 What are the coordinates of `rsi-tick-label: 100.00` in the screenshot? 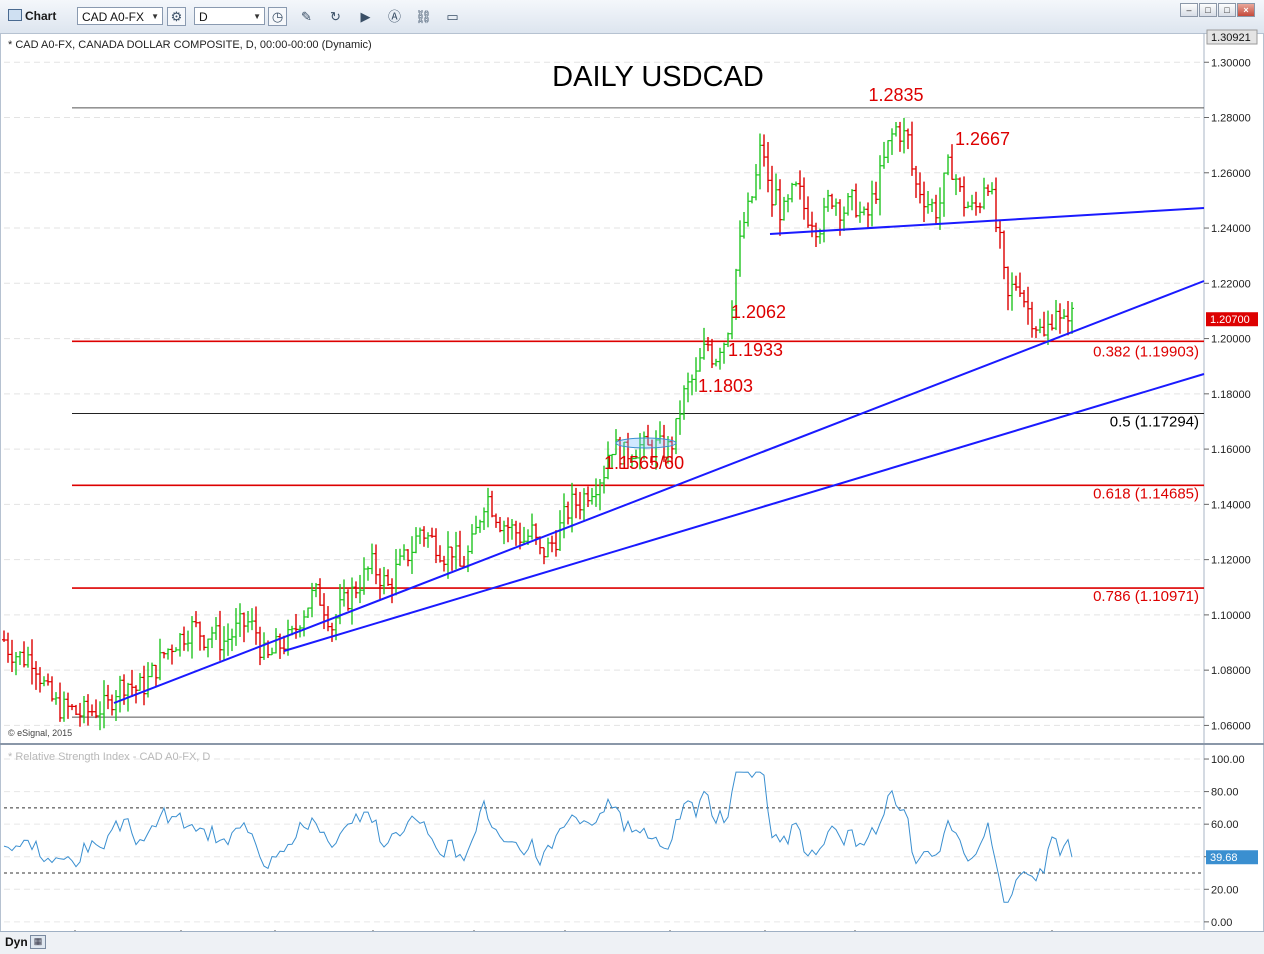 It's located at (1228, 760).